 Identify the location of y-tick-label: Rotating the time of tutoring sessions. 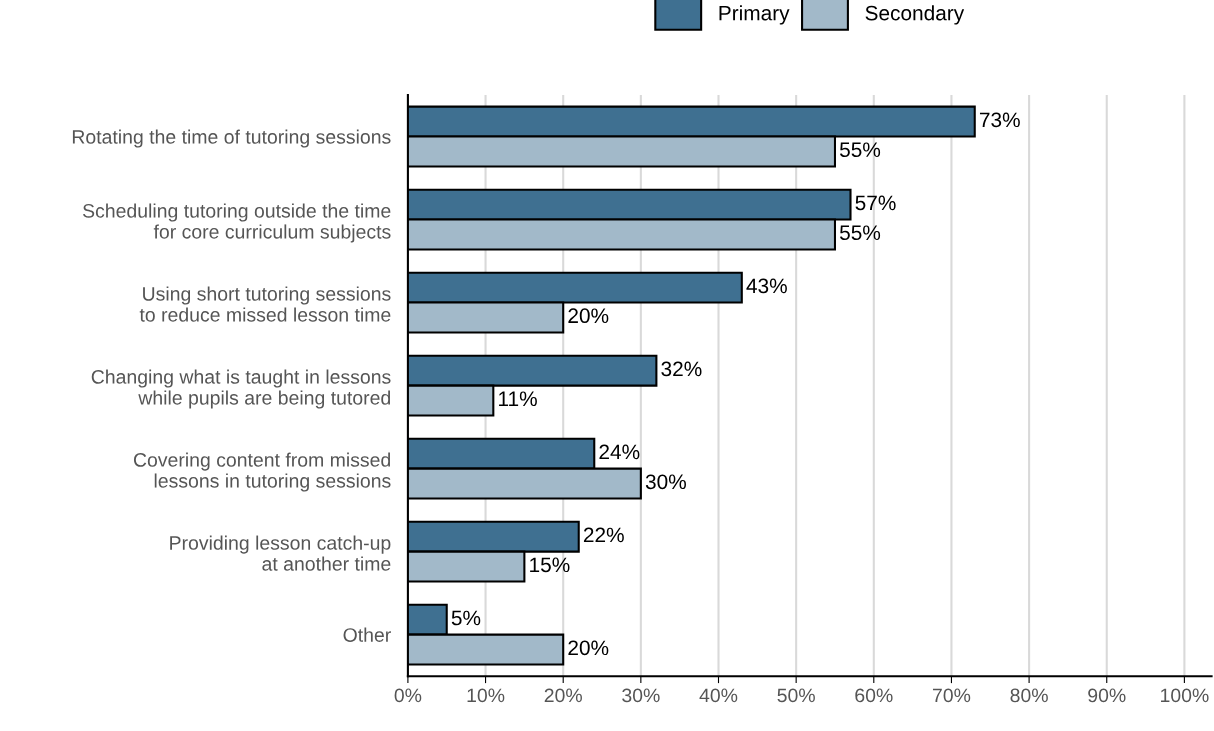
(231, 138).